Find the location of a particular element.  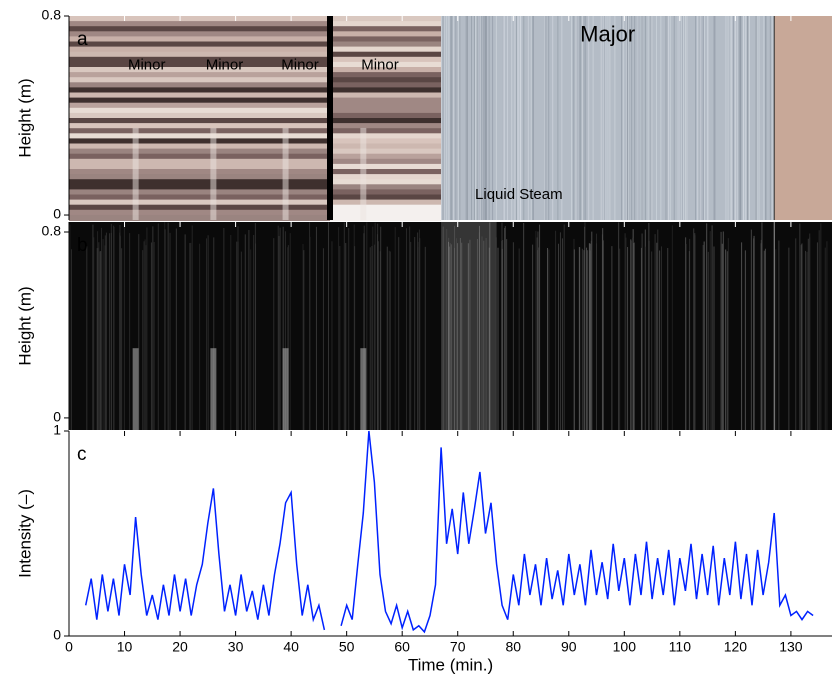

x-tick-label: 110 is located at coordinates (680, 647).